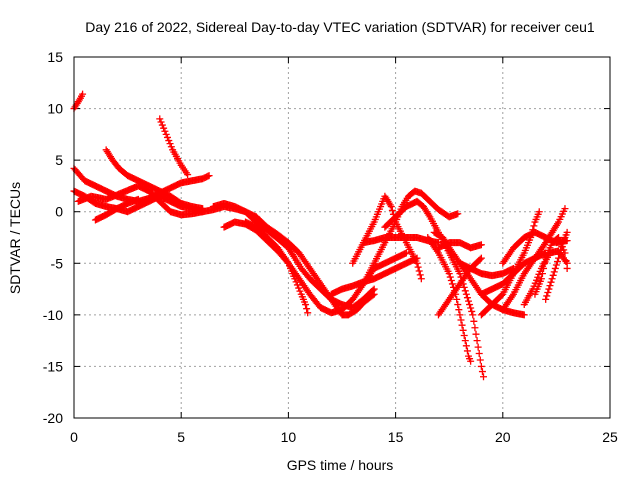 Image resolution: width=640 pixels, height=480 pixels. I want to click on x-tick-label: 20, so click(503, 437).